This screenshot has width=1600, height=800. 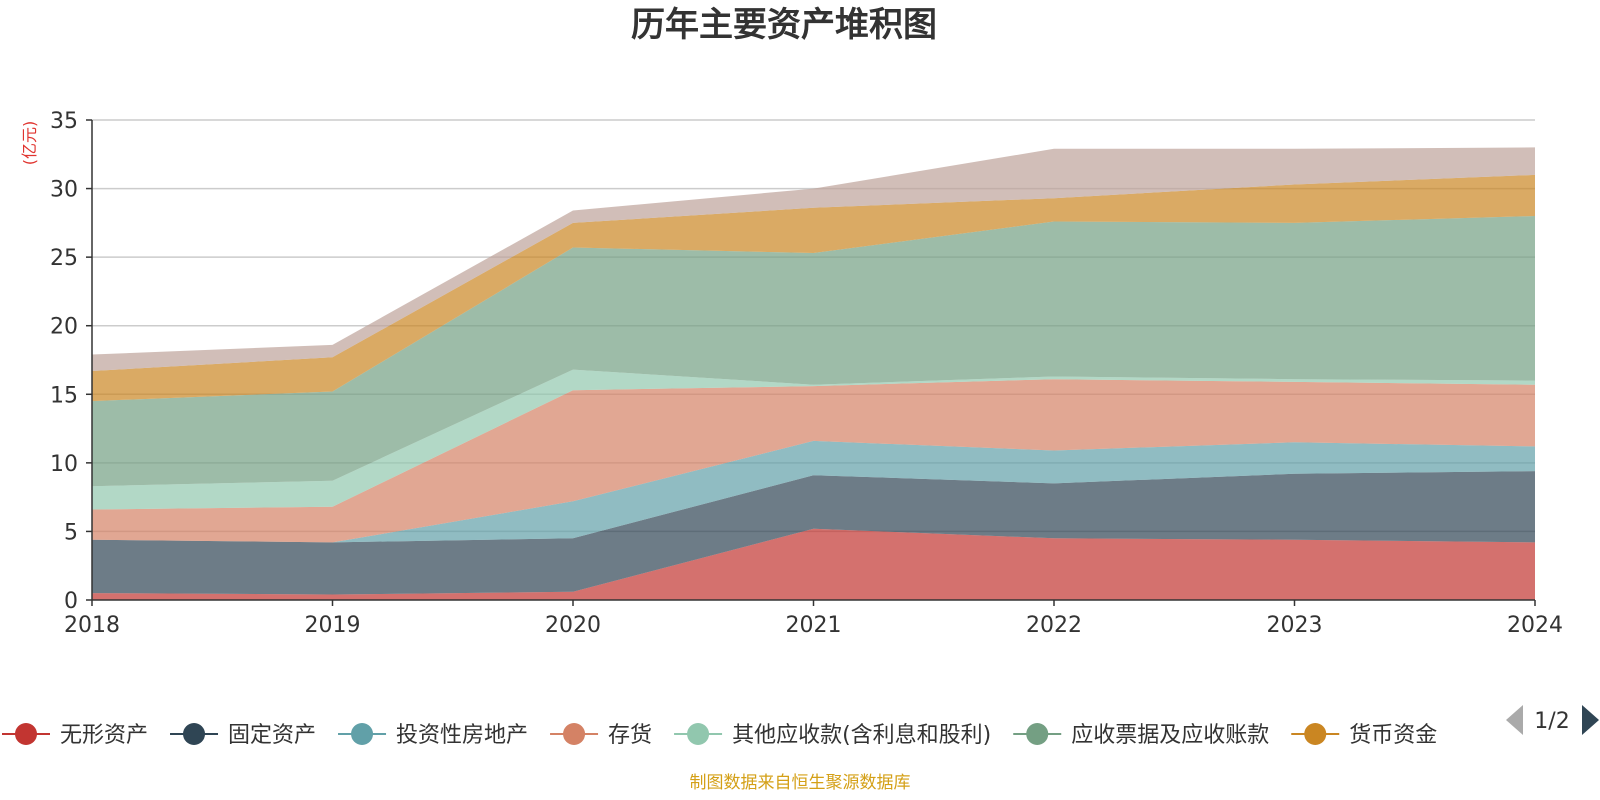 I want to click on legend-item: 无形资产, so click(x=75, y=735).